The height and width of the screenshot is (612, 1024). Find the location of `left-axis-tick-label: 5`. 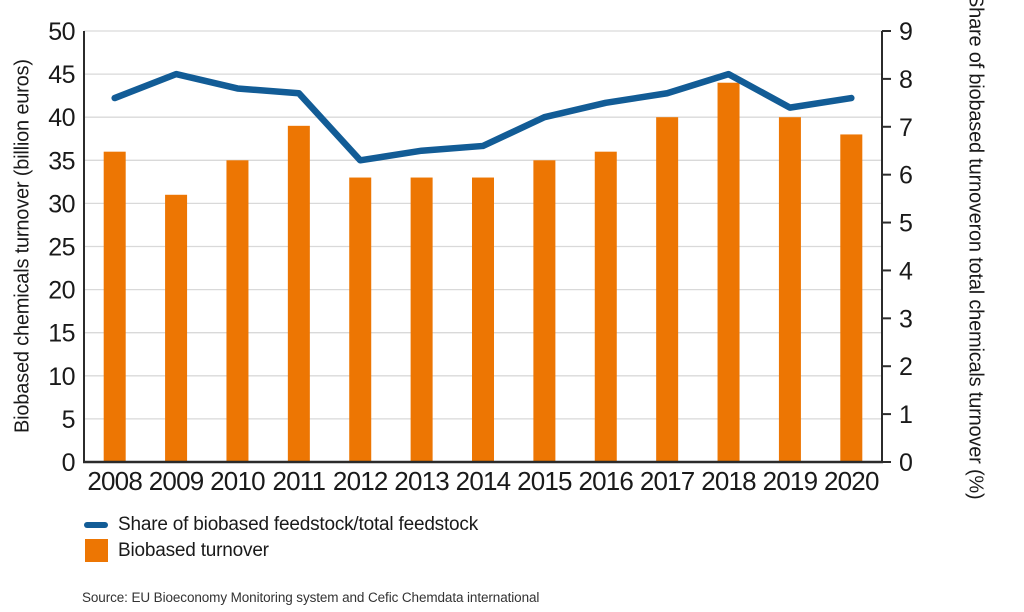

left-axis-tick-label: 5 is located at coordinates (68, 420).